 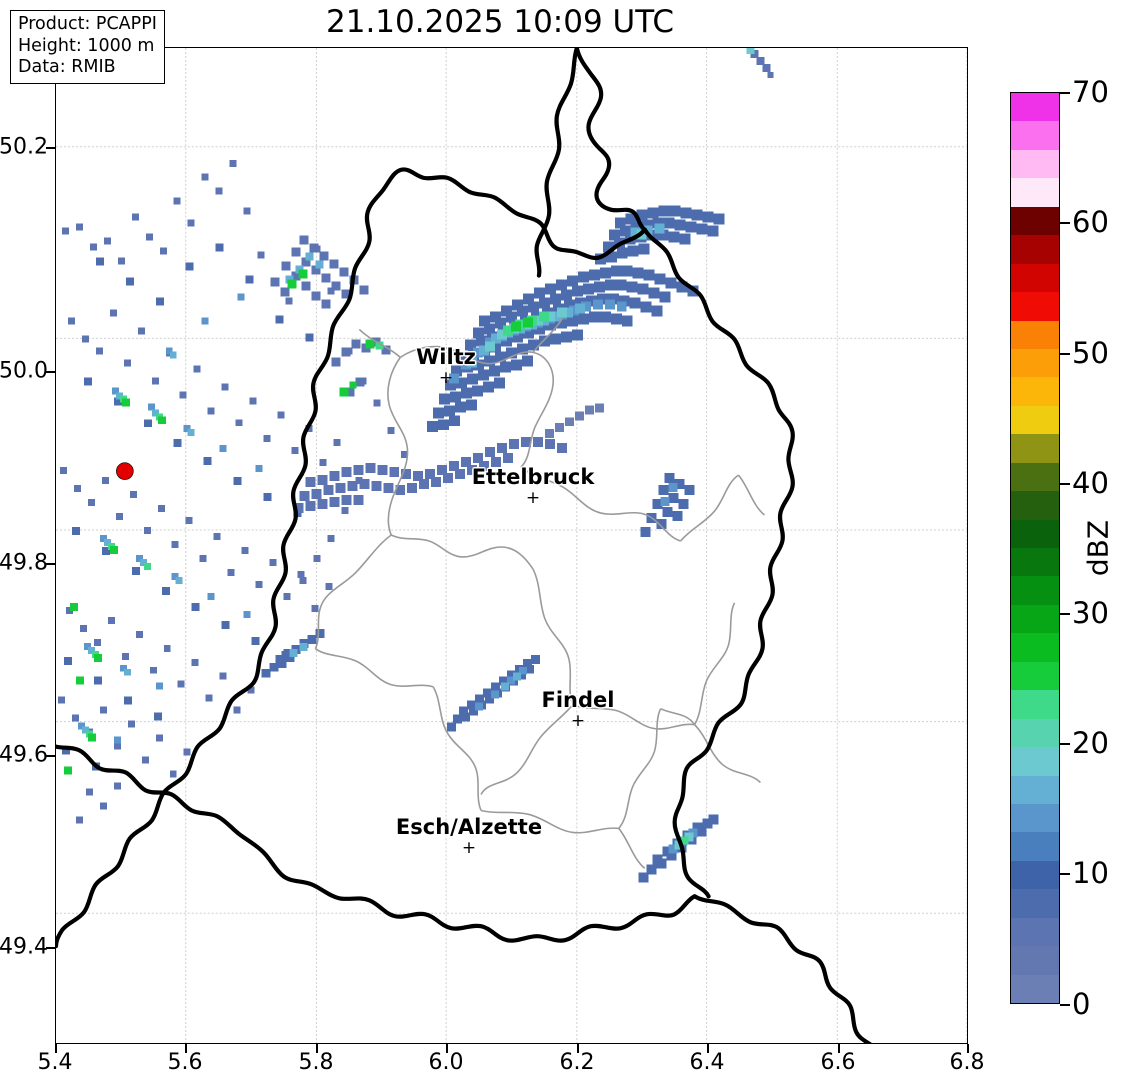 I want to click on page-title: 21.10.2025 10:09 UTC, so click(x=500, y=22).